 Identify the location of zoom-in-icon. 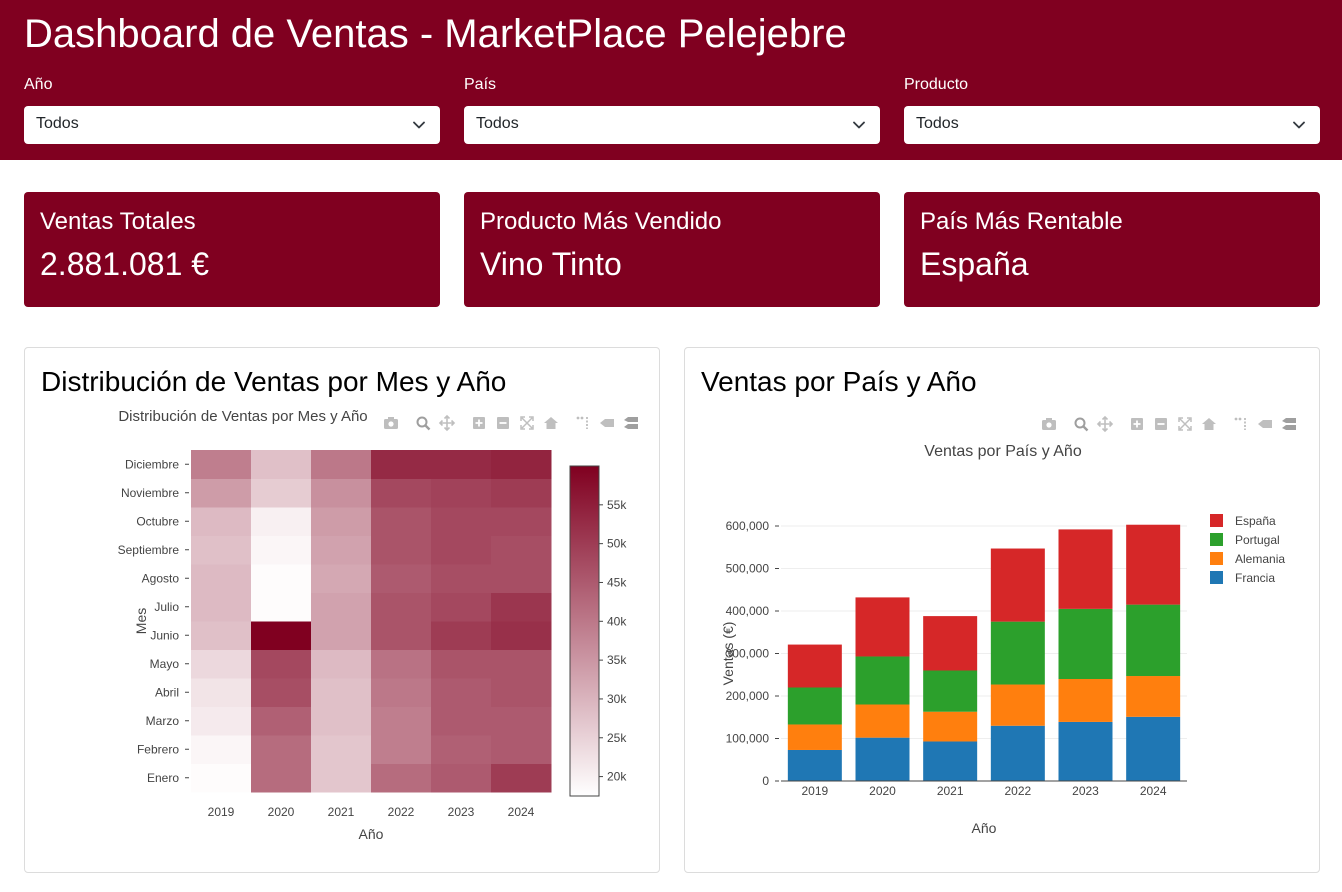
(1137, 424).